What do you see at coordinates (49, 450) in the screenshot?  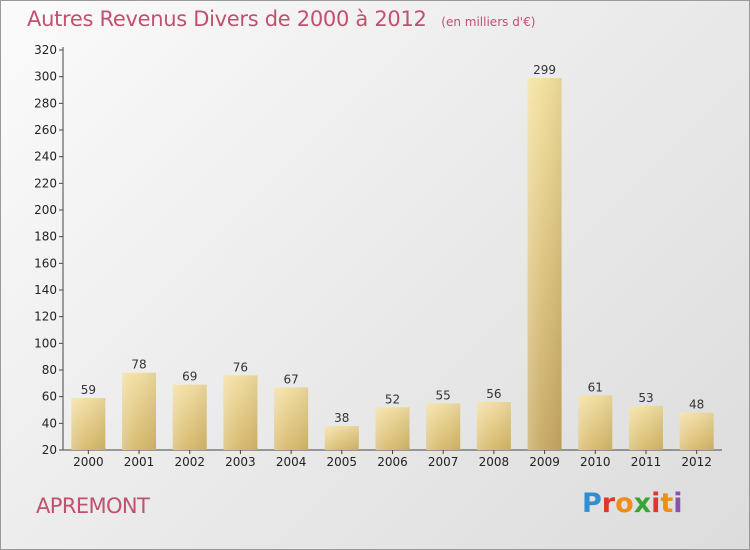 I see `y-tick-label: 20` at bounding box center [49, 450].